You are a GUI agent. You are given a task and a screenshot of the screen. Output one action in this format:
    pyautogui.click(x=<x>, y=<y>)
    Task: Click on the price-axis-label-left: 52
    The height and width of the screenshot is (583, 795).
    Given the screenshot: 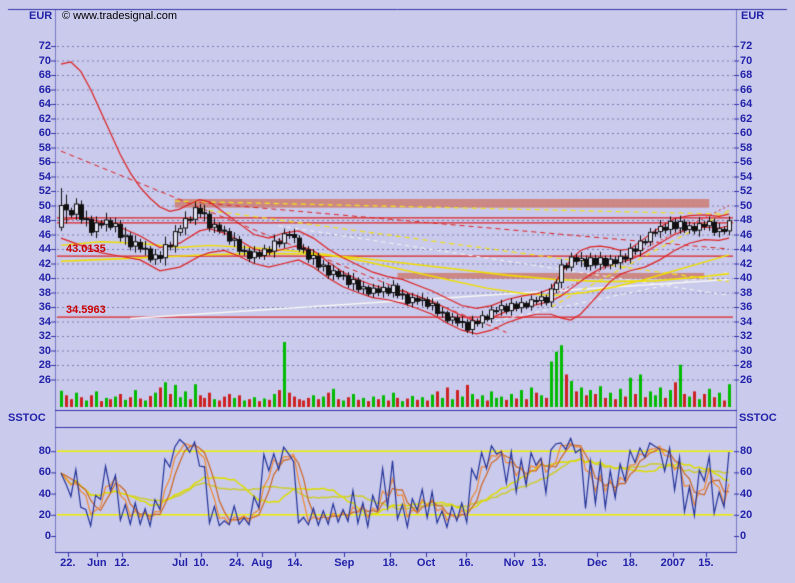 What is the action you would take?
    pyautogui.click(x=44, y=191)
    